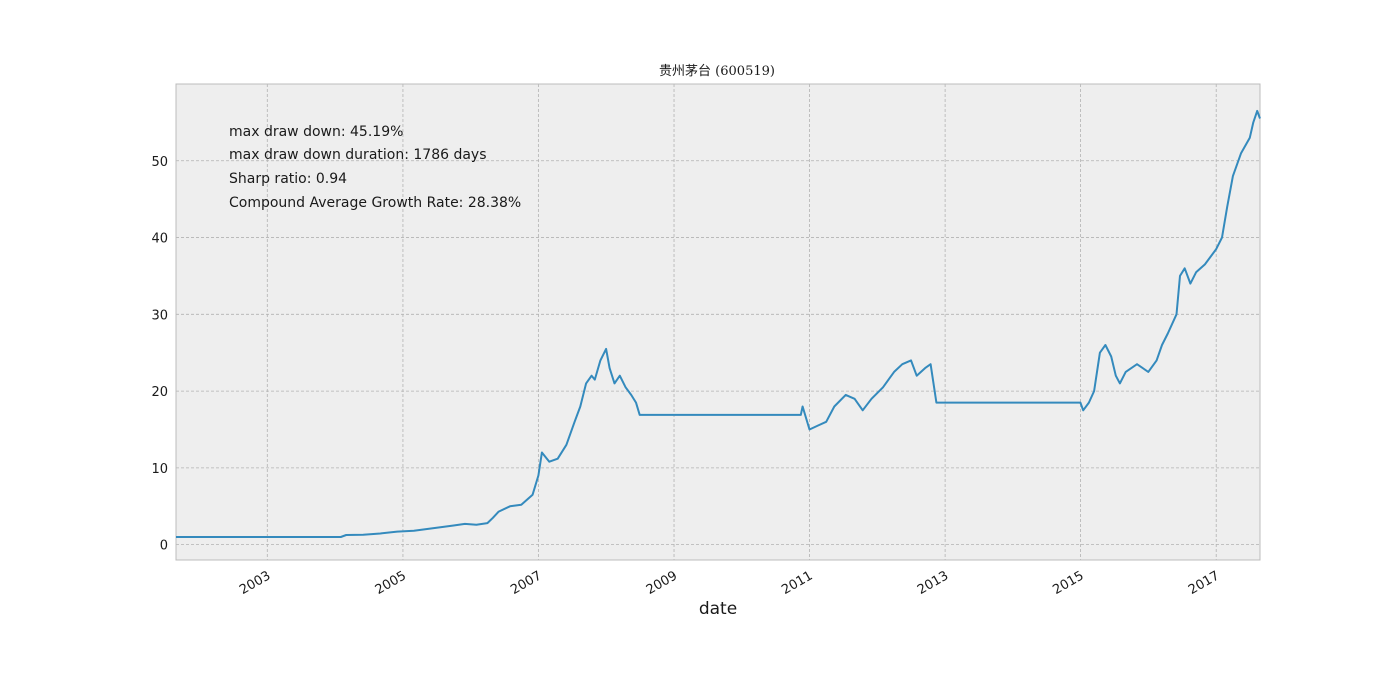  What do you see at coordinates (1068, 583) in the screenshot?
I see `x-tick-label: 2015` at bounding box center [1068, 583].